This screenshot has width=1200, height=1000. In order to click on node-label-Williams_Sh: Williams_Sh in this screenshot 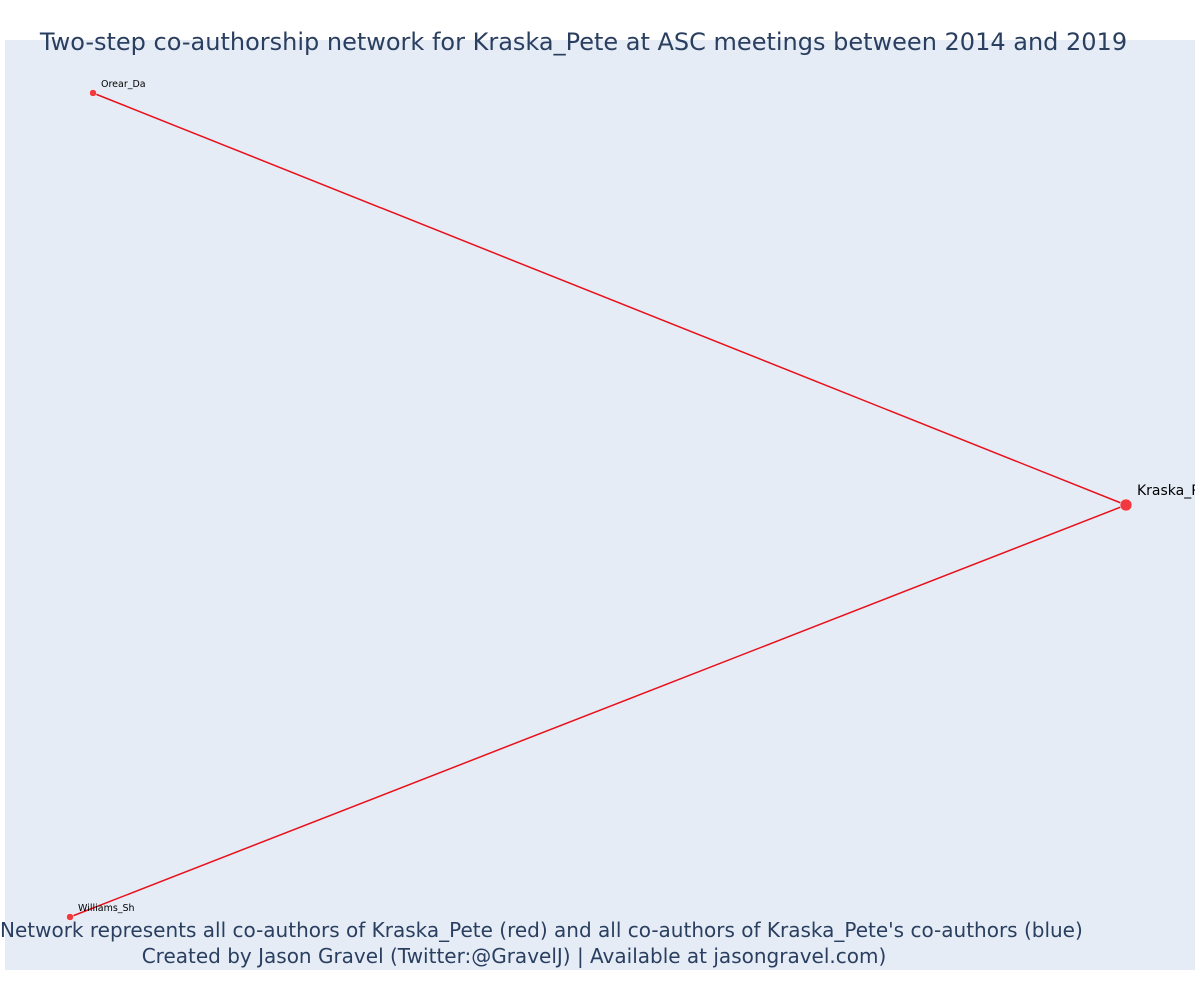, I will do `click(106, 908)`.